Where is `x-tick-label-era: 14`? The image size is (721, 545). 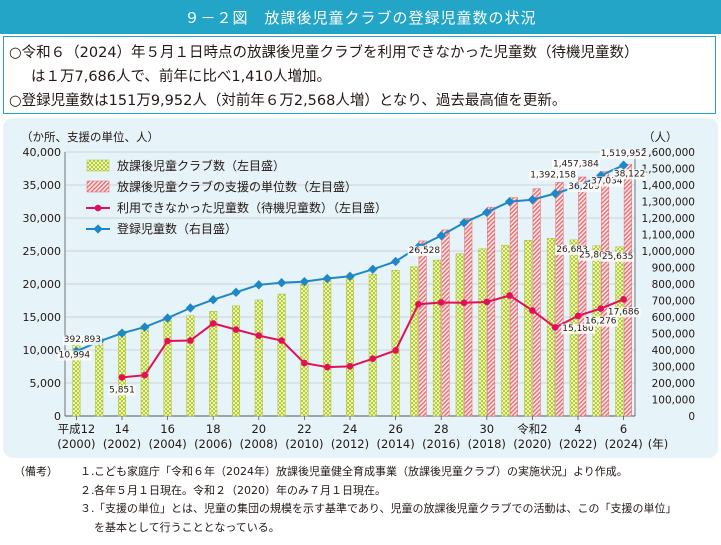
x-tick-label-era: 14 is located at coordinates (122, 429).